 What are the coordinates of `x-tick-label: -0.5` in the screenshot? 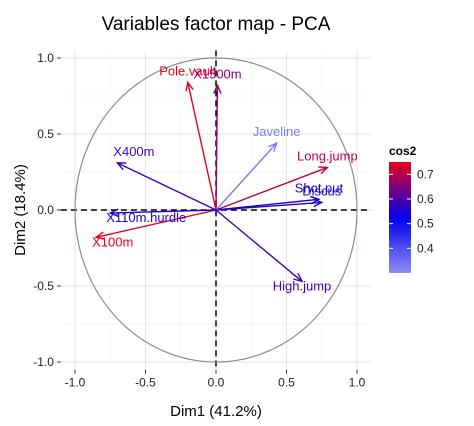 It's located at (145, 383).